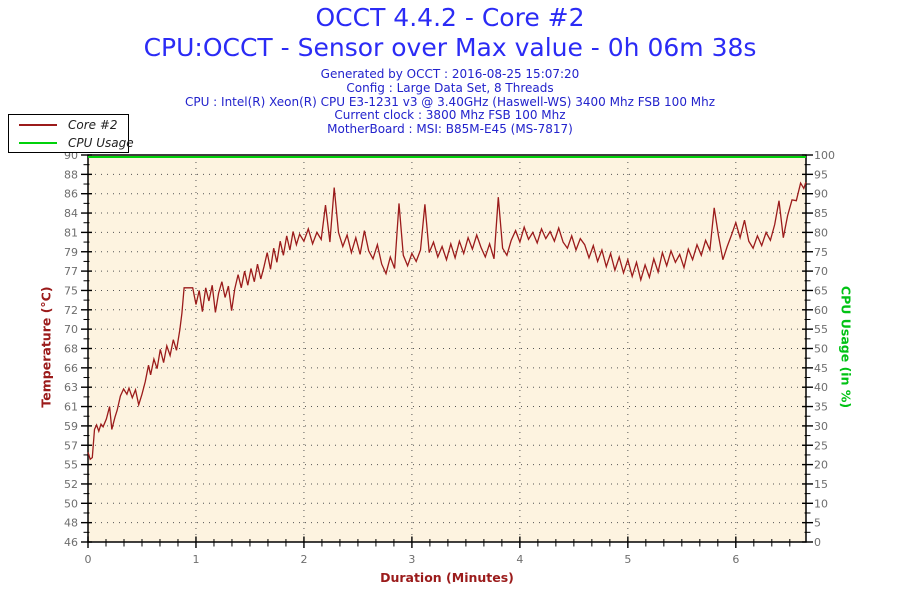 The image size is (900, 600). What do you see at coordinates (821, 465) in the screenshot?
I see `svg-text: 20` at bounding box center [821, 465].